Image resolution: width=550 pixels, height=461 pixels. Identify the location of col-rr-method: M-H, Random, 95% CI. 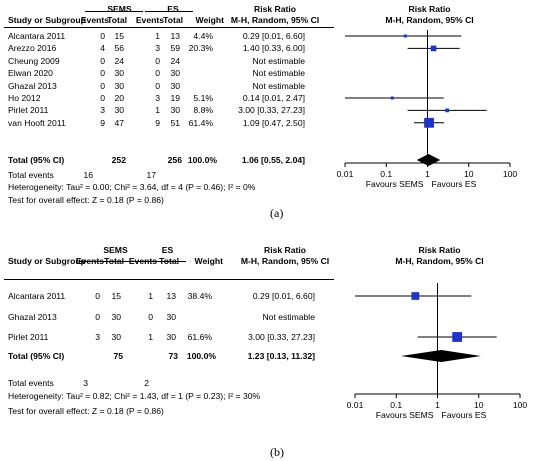
(285, 261).